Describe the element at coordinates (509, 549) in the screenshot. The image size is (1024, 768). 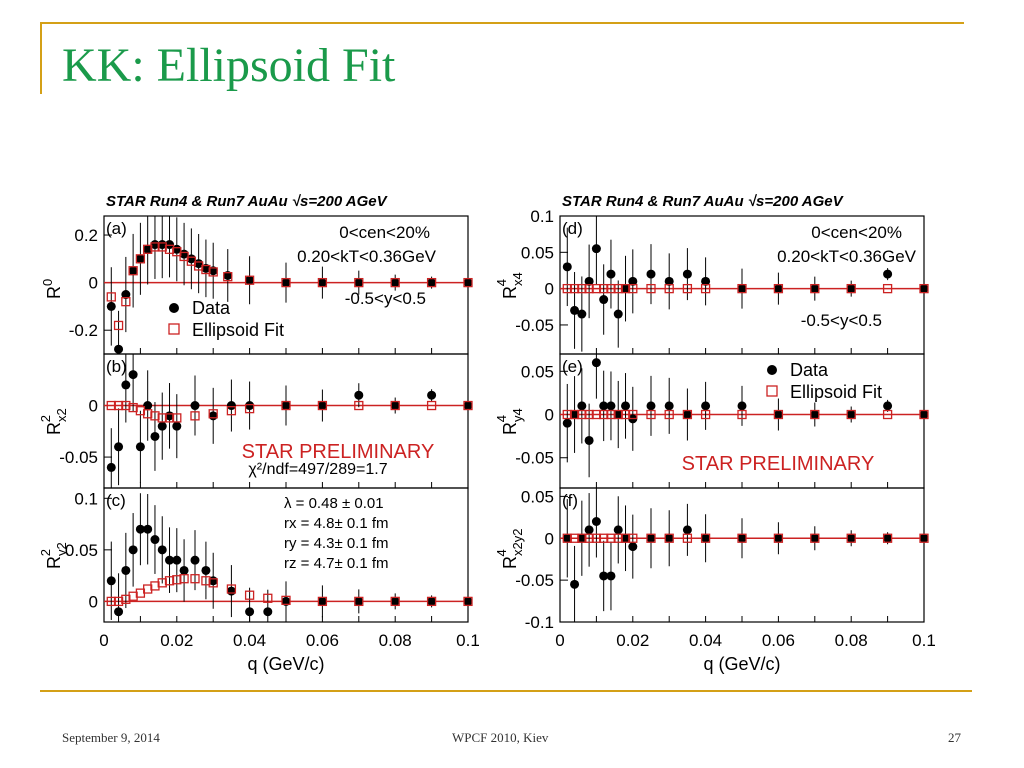
I see `panel-f-ylabel: Rx2y24` at that location.